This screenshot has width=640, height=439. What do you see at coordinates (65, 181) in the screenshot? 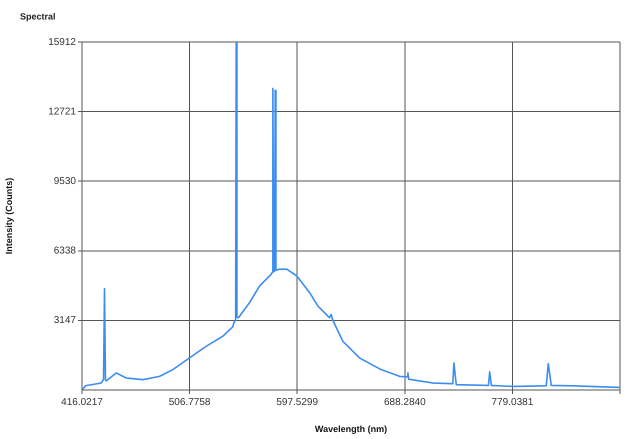
I see `y-tick-label: 9530` at bounding box center [65, 181].